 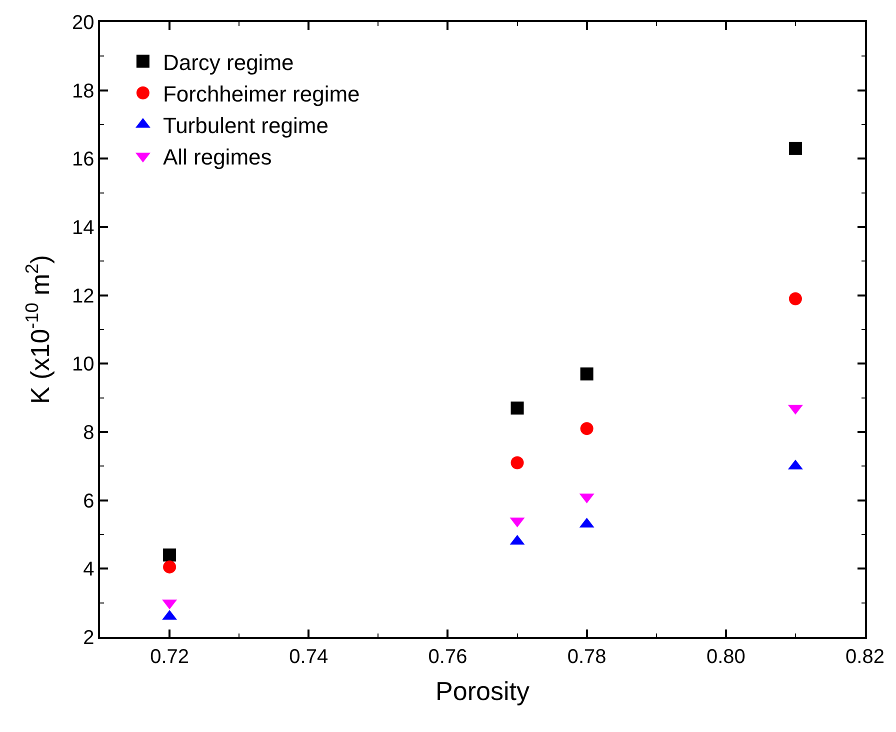 I want to click on x-axis-title: Porosity, so click(x=483, y=691).